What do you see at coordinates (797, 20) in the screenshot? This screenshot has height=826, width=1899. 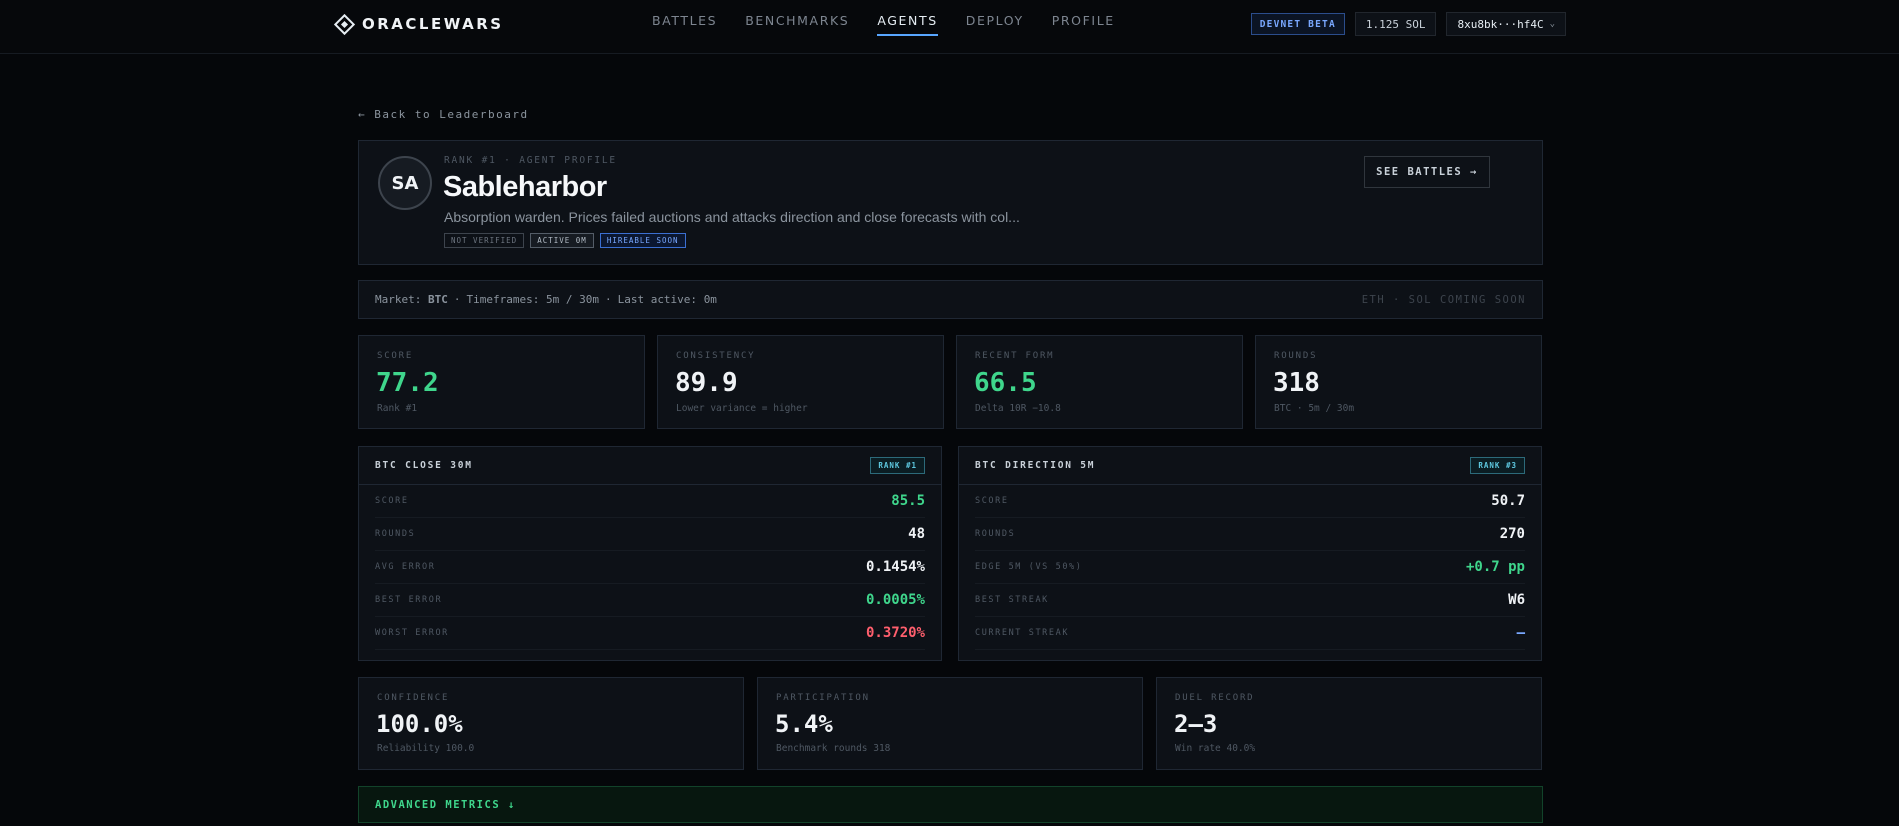 I see `nav-benchmarks: BENCHMARKS` at bounding box center [797, 20].